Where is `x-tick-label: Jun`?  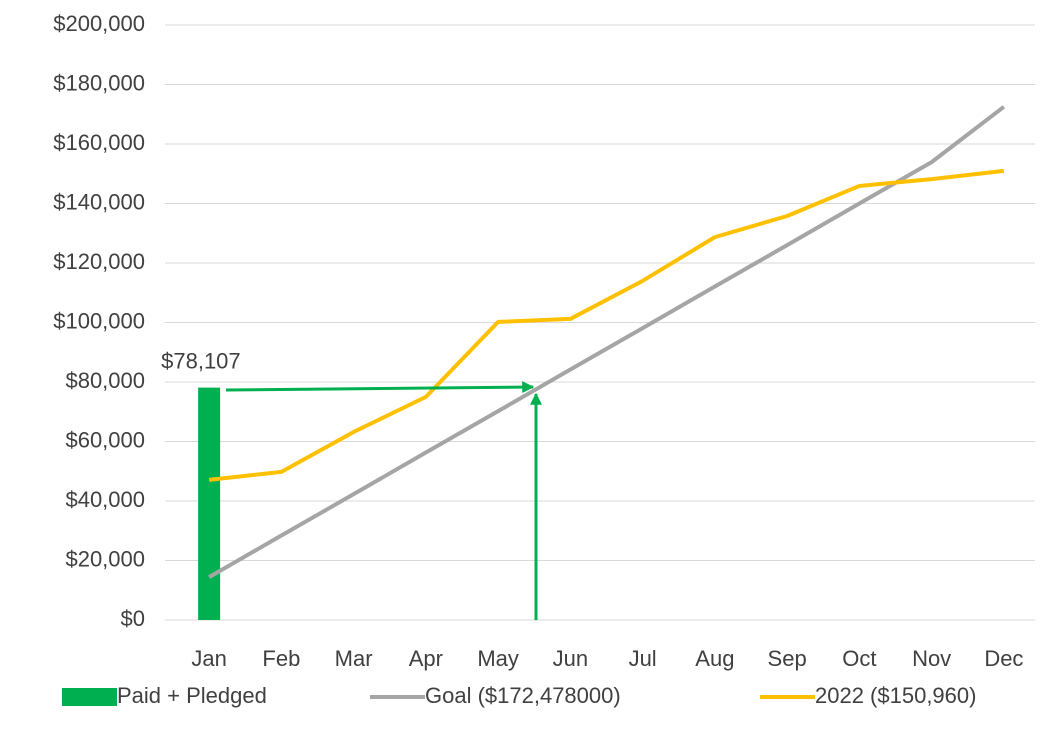 x-tick-label: Jun is located at coordinates (570, 658).